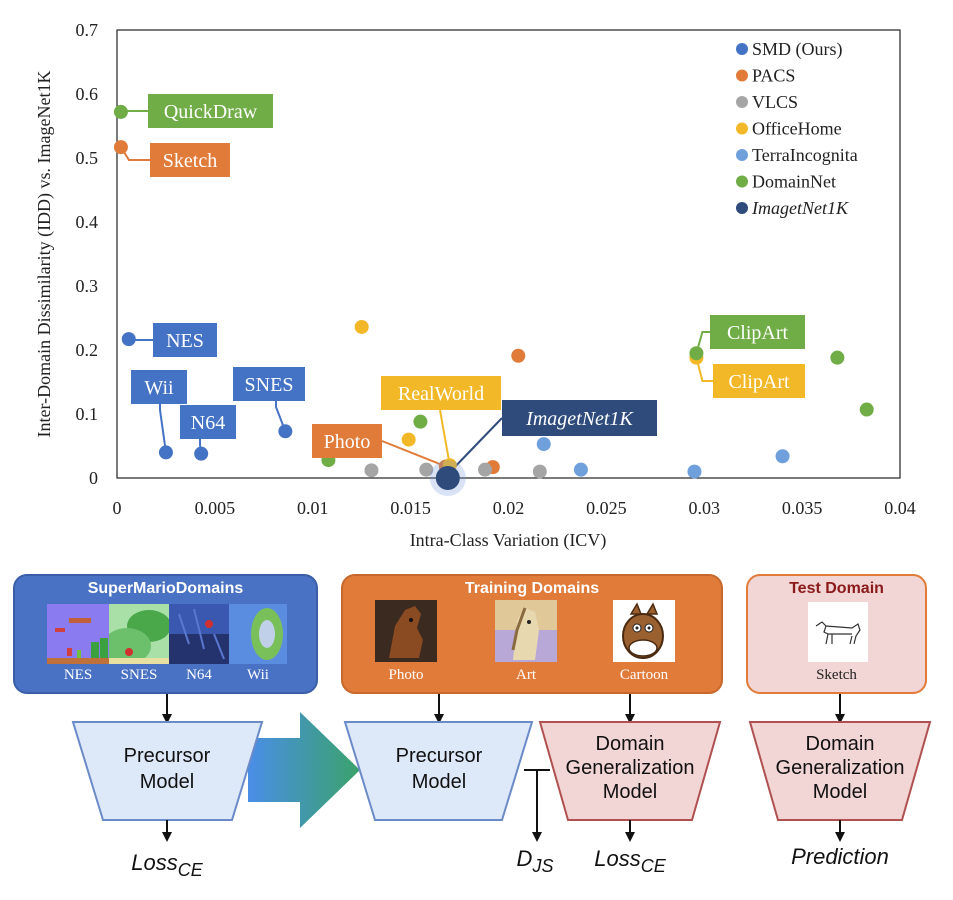 This screenshot has width=953, height=900. What do you see at coordinates (794, 182) in the screenshot?
I see `legend-entry: DomainNet` at bounding box center [794, 182].